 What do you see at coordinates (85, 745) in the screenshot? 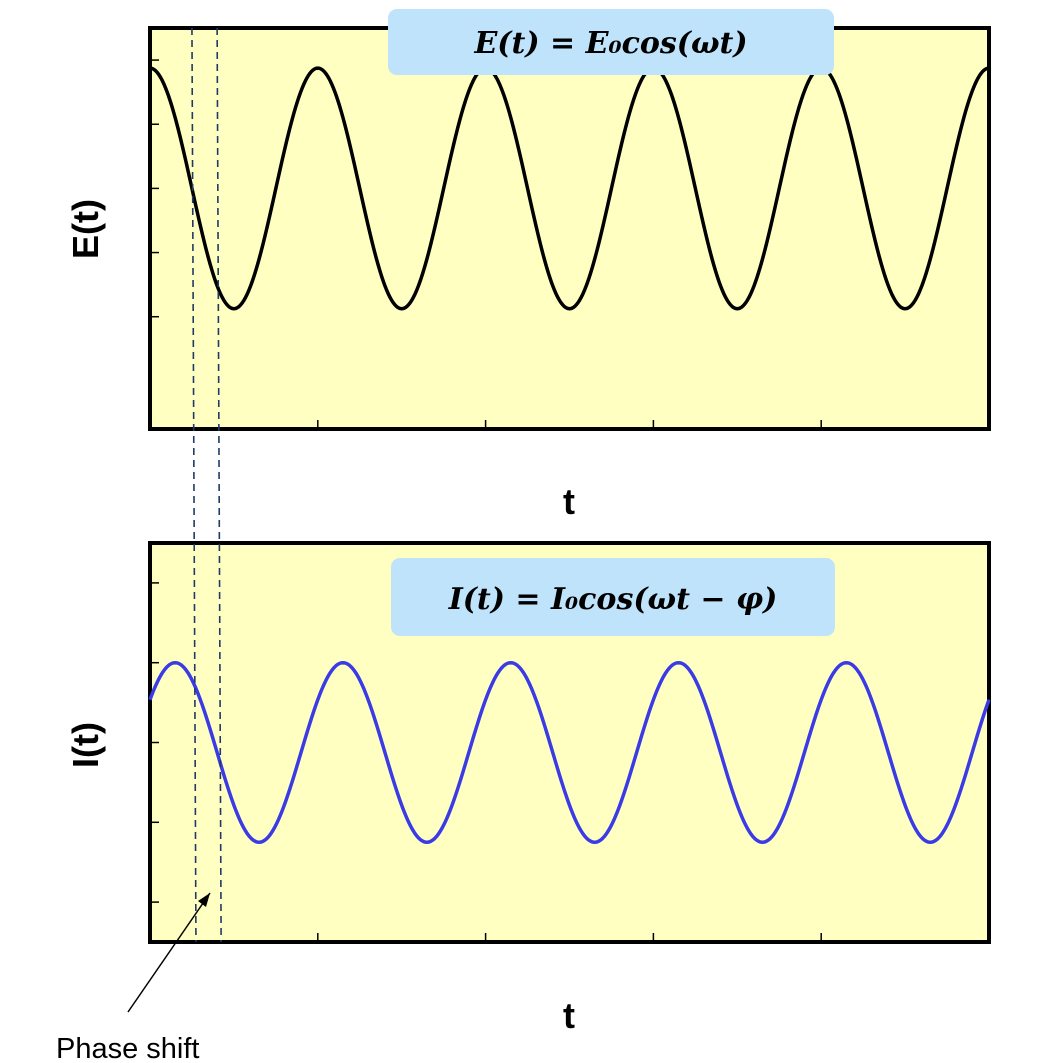
I see `i-y-axis-label: I(t)` at bounding box center [85, 745].